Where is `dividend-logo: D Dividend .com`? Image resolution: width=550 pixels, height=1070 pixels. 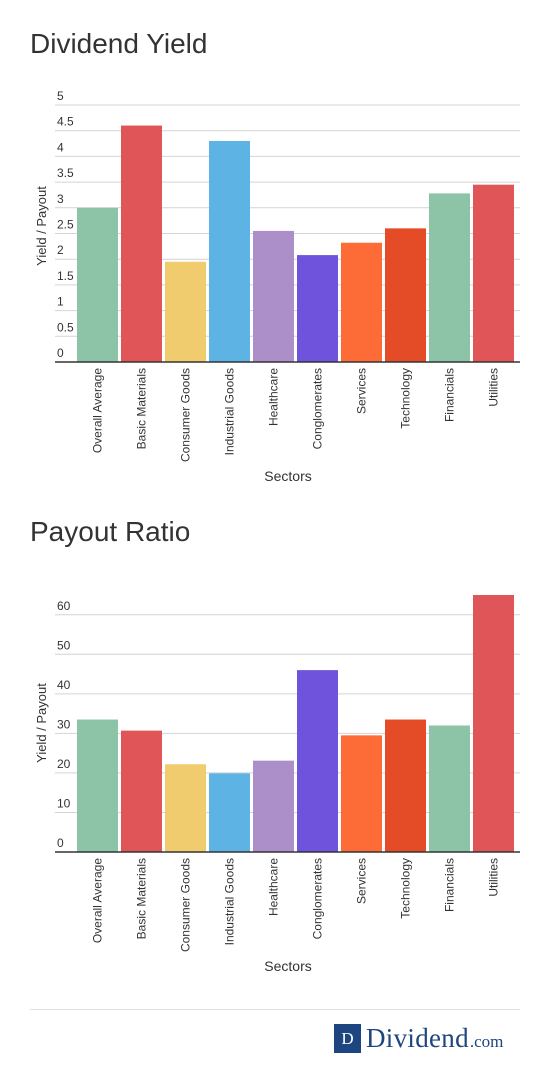
dividend-logo: D Dividend .com is located at coordinates (419, 1038).